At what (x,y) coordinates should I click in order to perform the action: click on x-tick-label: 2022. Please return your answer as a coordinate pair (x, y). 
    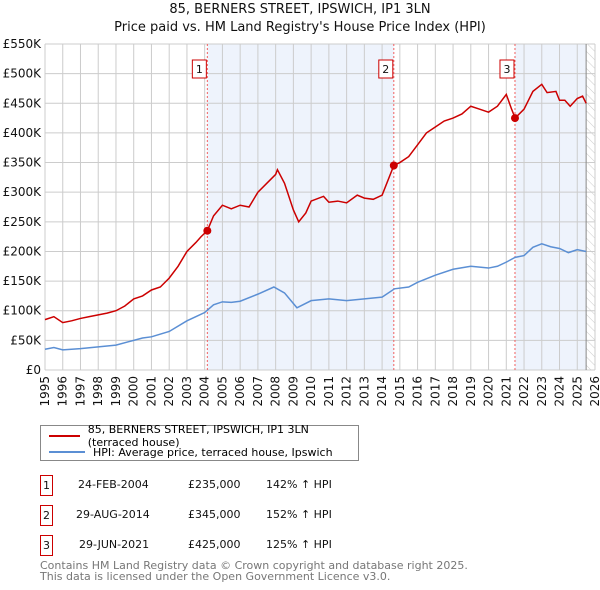
    Looking at the image, I should click on (524, 391).